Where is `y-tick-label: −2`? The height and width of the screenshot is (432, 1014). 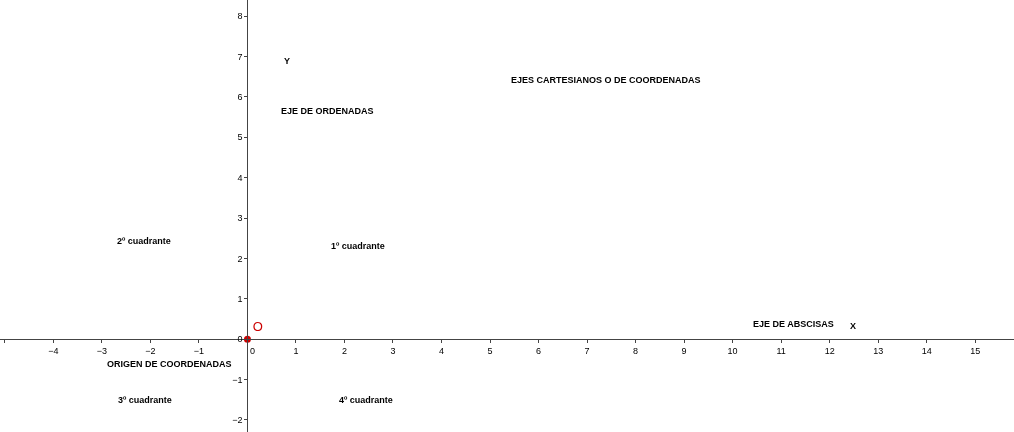 y-tick-label: −2 is located at coordinates (237, 420).